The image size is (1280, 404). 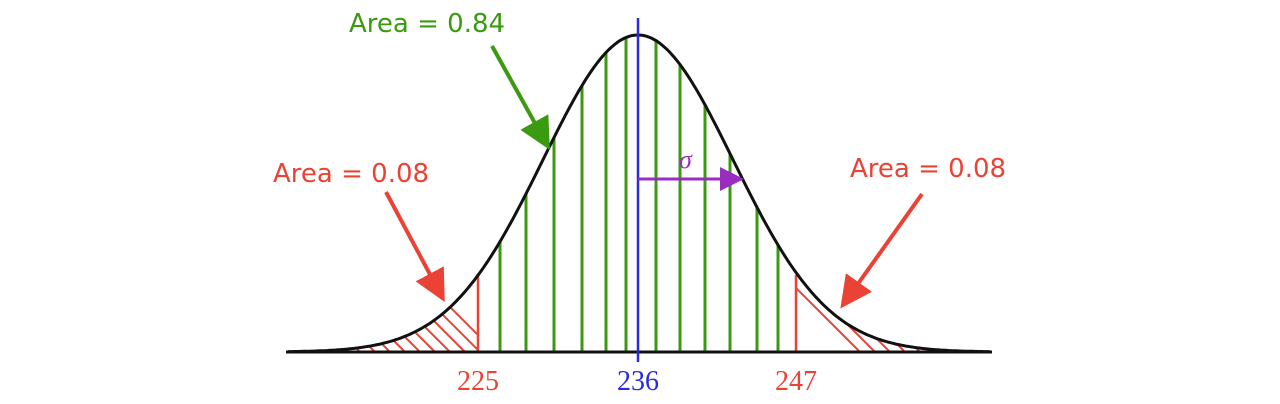 What do you see at coordinates (427, 24) in the screenshot?
I see `center-area-label: Area = 0.84` at bounding box center [427, 24].